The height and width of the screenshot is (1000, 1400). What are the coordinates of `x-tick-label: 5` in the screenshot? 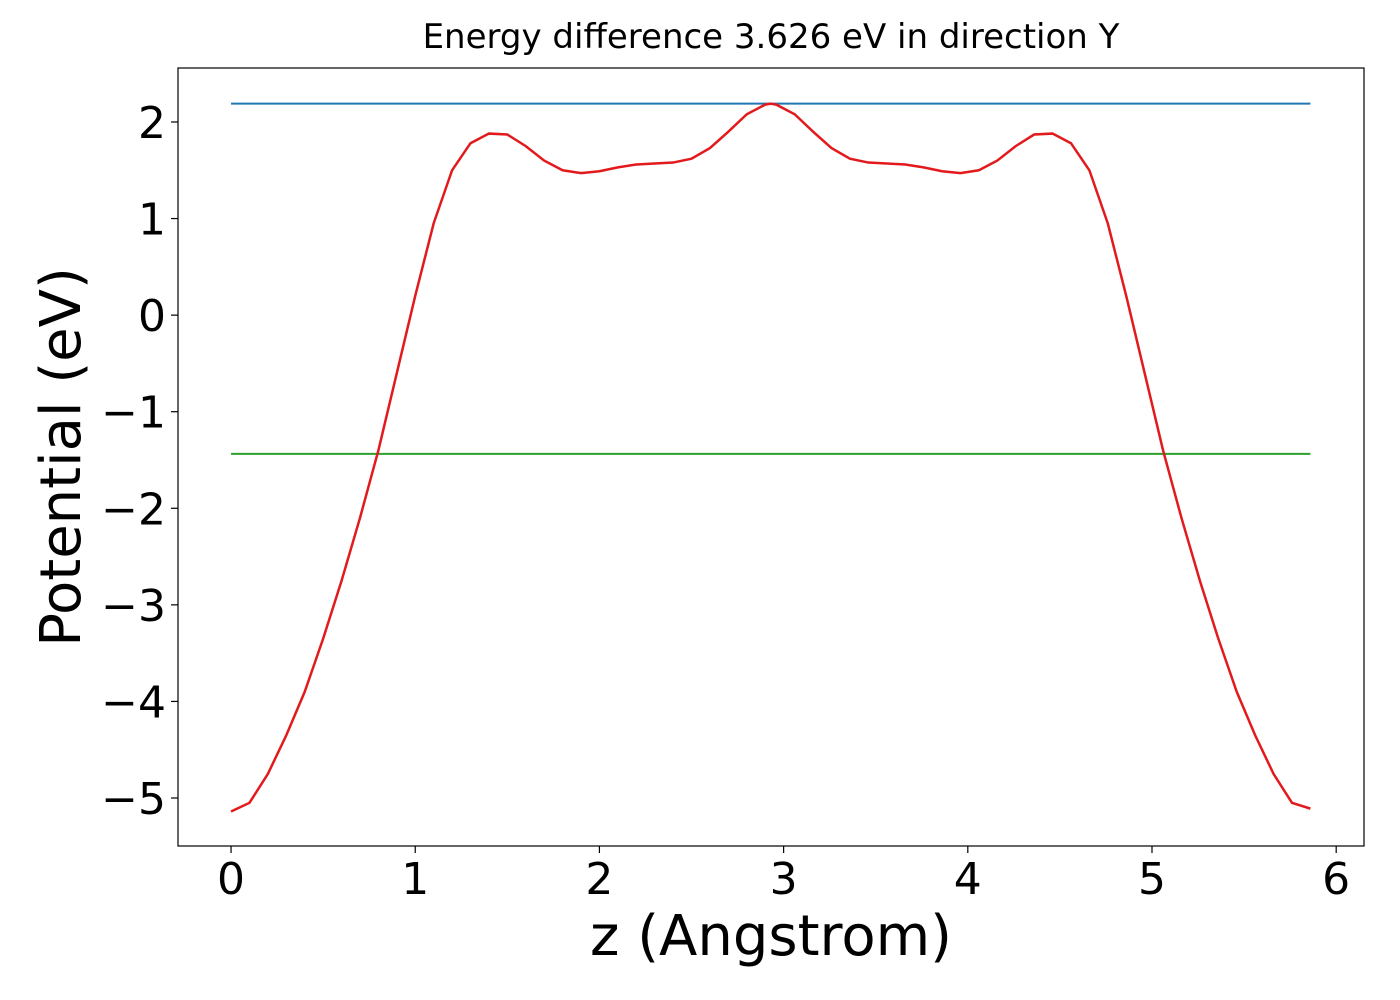 It's located at (1152, 879).